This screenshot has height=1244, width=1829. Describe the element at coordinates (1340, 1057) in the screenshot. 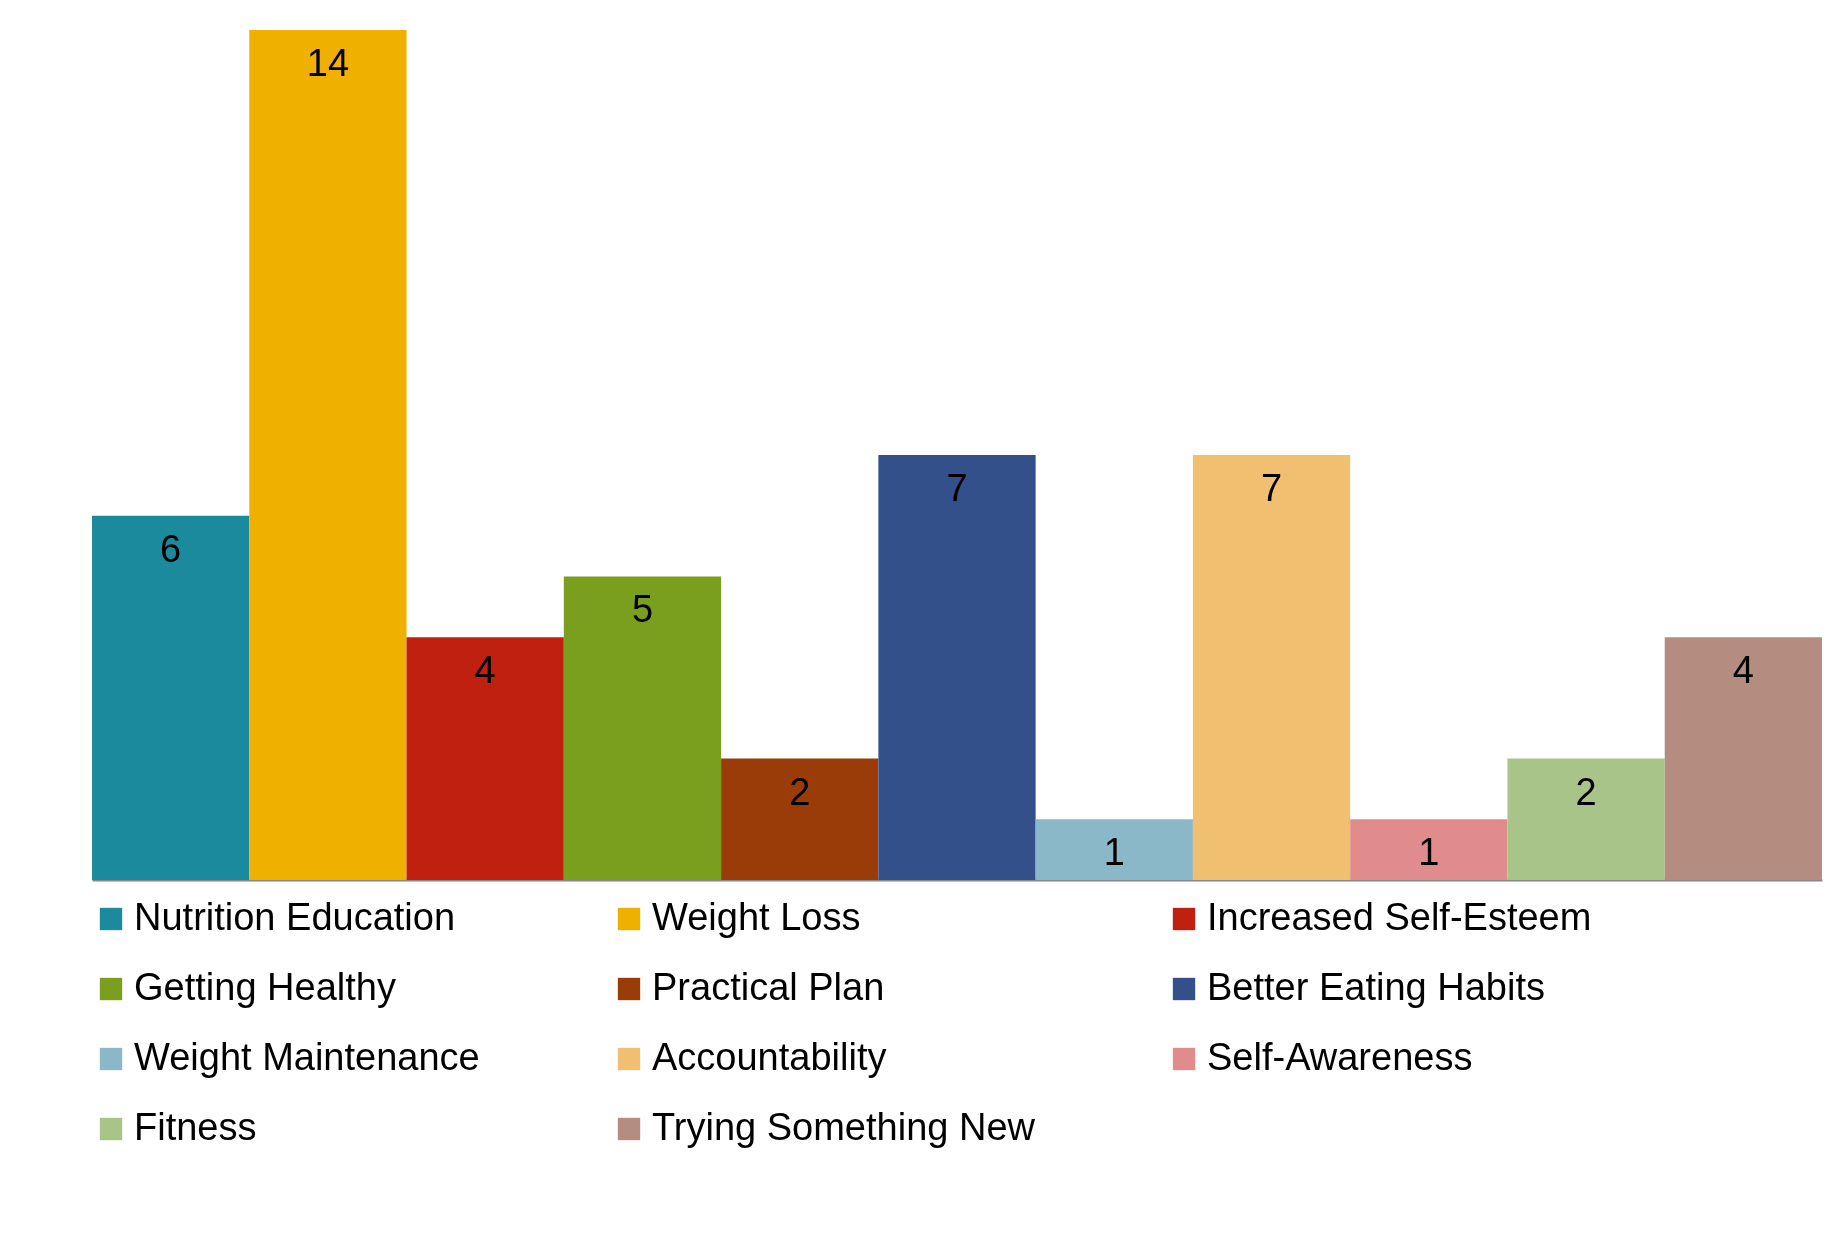

I see `legend-label: Self-Awareness` at that location.